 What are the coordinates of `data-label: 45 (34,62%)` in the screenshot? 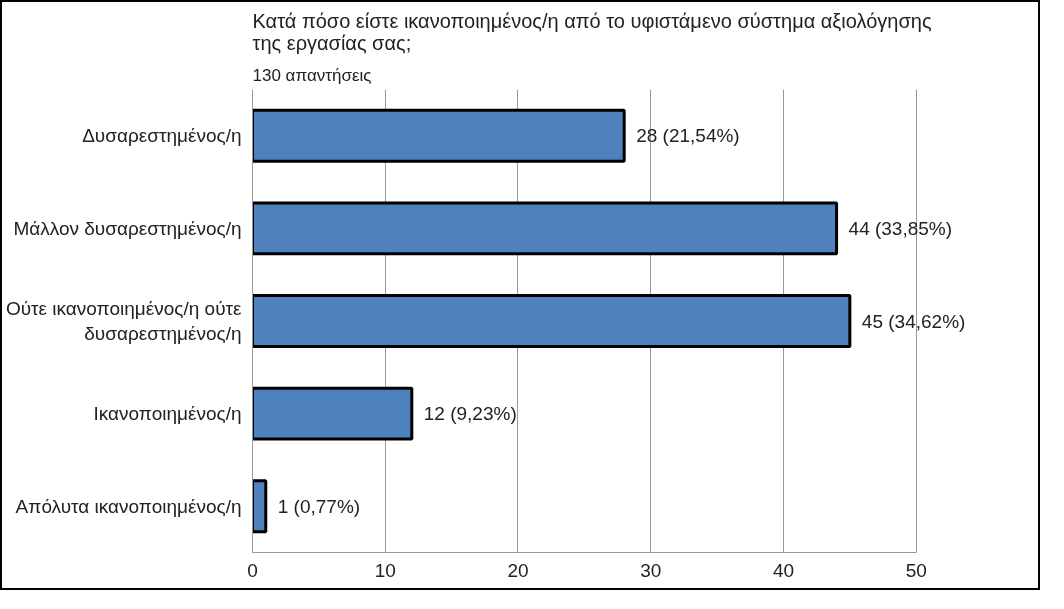 It's located at (913, 321).